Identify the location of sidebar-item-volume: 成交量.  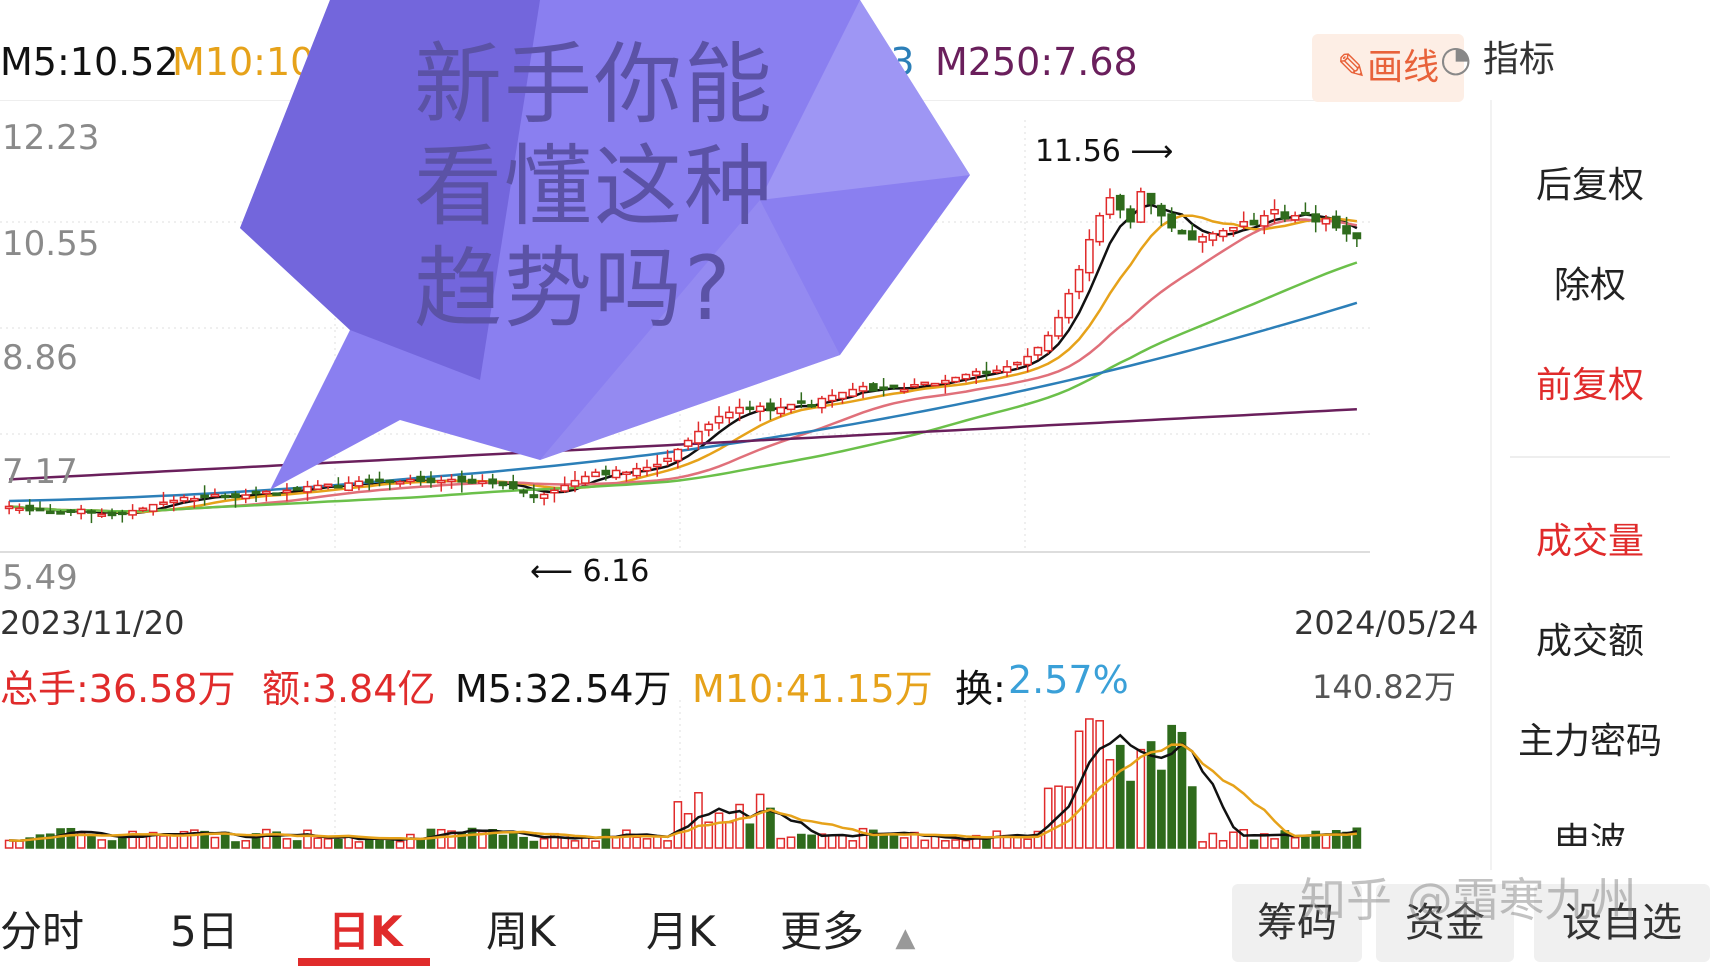
(1589, 541).